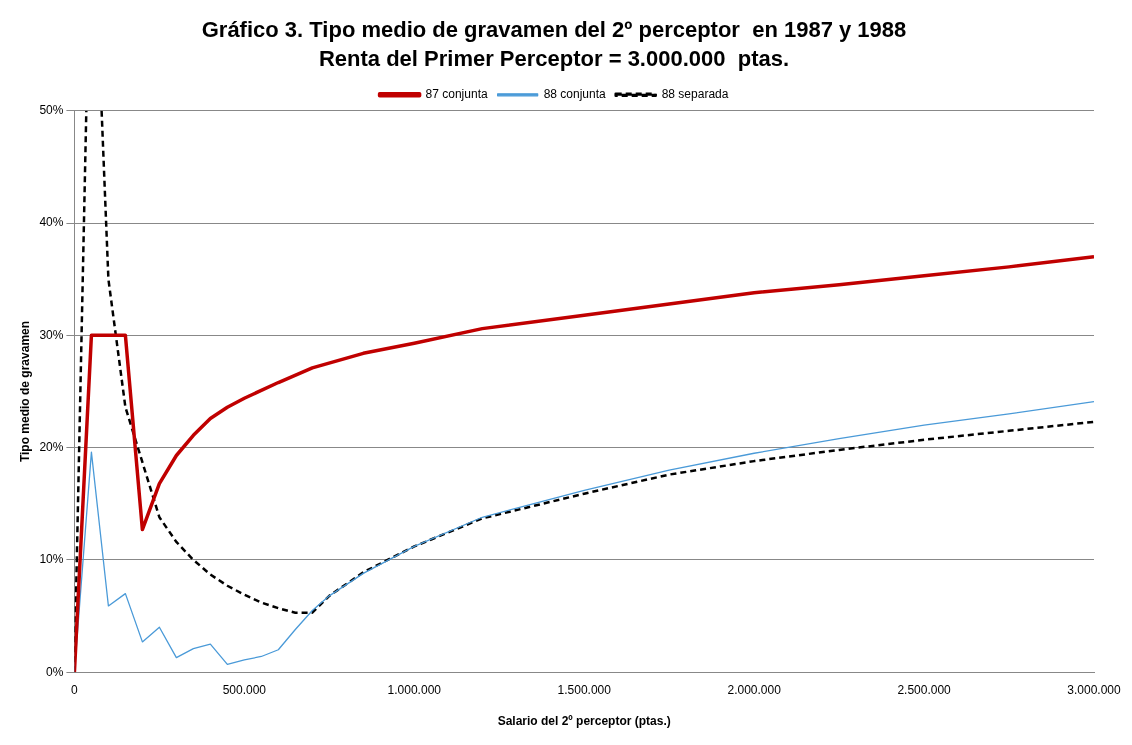 Image resolution: width=1132 pixels, height=745 pixels. Describe the element at coordinates (75, 689) in the screenshot. I see `x-tick-label: 0` at that location.